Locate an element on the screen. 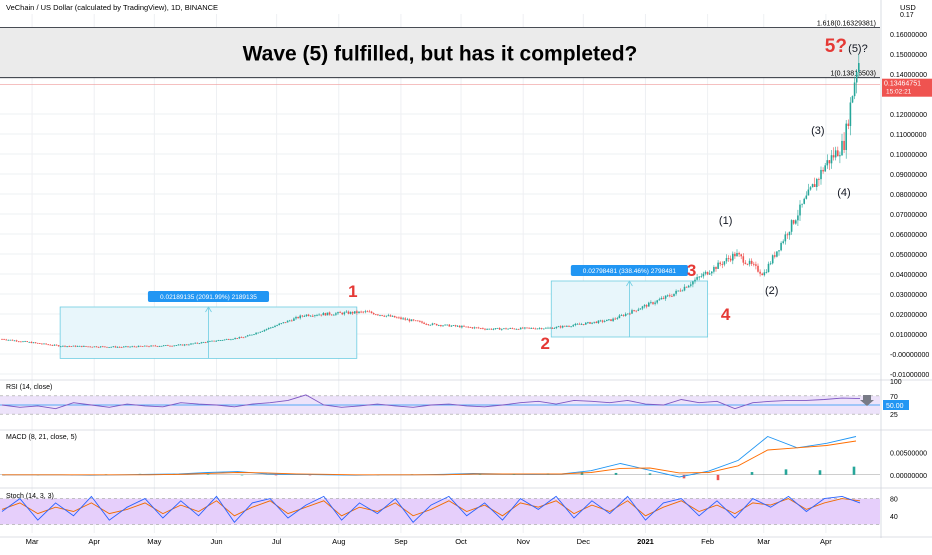 This screenshot has width=932, height=555. stoch-d-line is located at coordinates (431, 507).